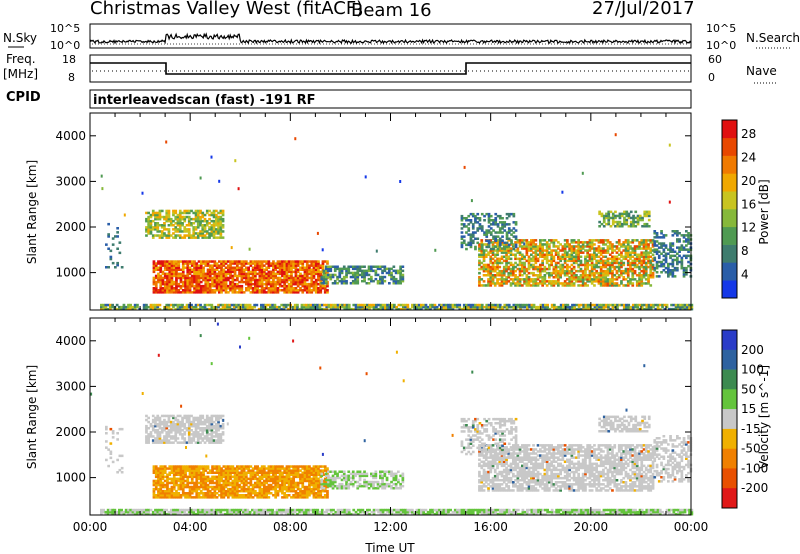 The height and width of the screenshot is (554, 800). Describe the element at coordinates (70, 181) in the screenshot. I see `y-tick-label: 3000` at that location.